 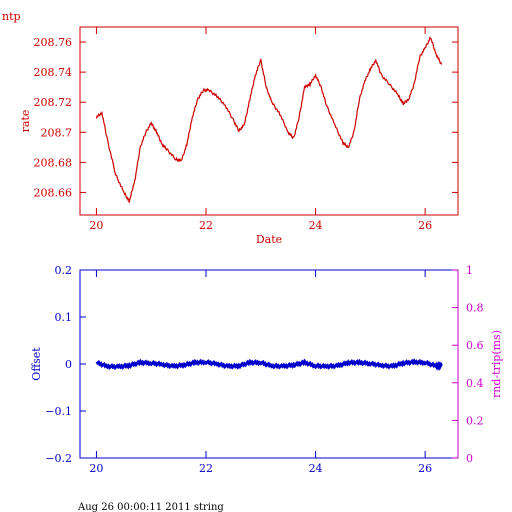 What do you see at coordinates (475, 345) in the screenshot?
I see `bottom-right-y-tick-label: 0.6` at bounding box center [475, 345].